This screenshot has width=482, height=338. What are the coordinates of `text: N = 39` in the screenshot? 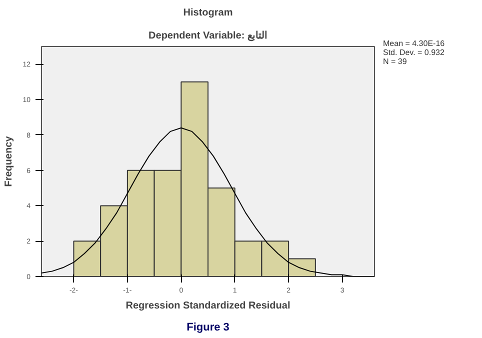 It's located at (395, 61).